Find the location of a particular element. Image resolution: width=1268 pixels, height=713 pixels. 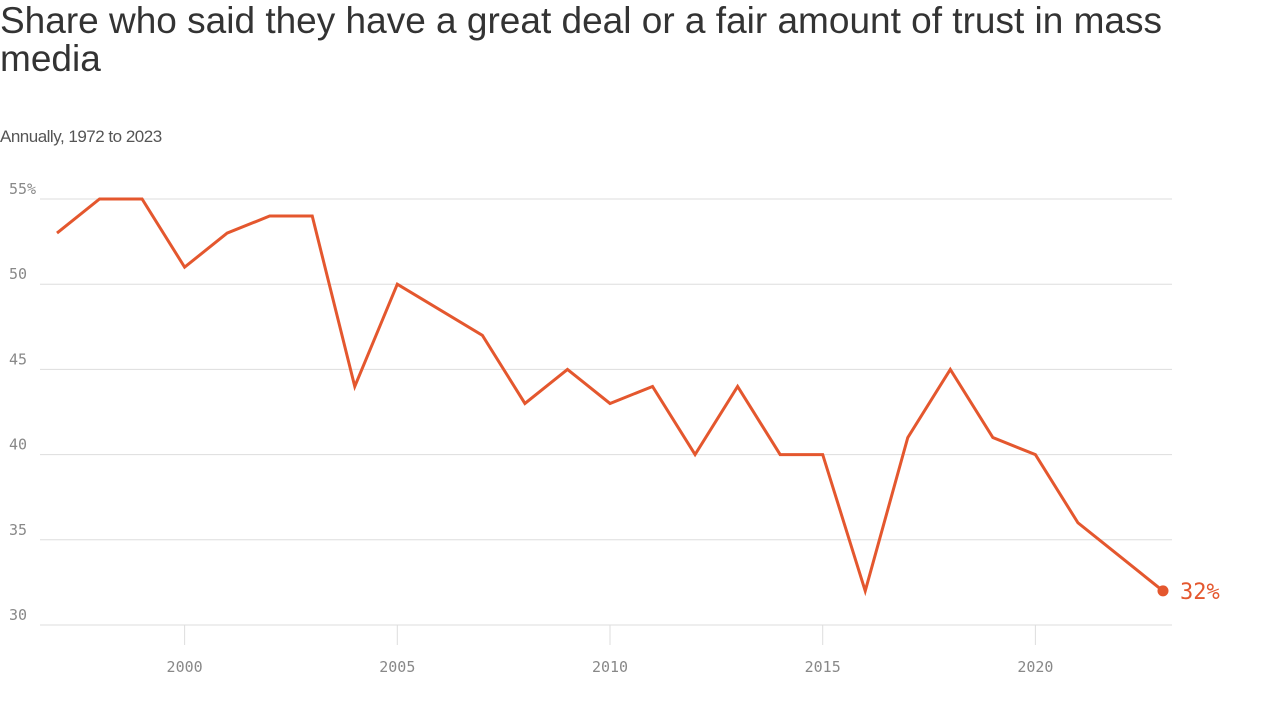

x-tick-label: 2010 is located at coordinates (610, 667).